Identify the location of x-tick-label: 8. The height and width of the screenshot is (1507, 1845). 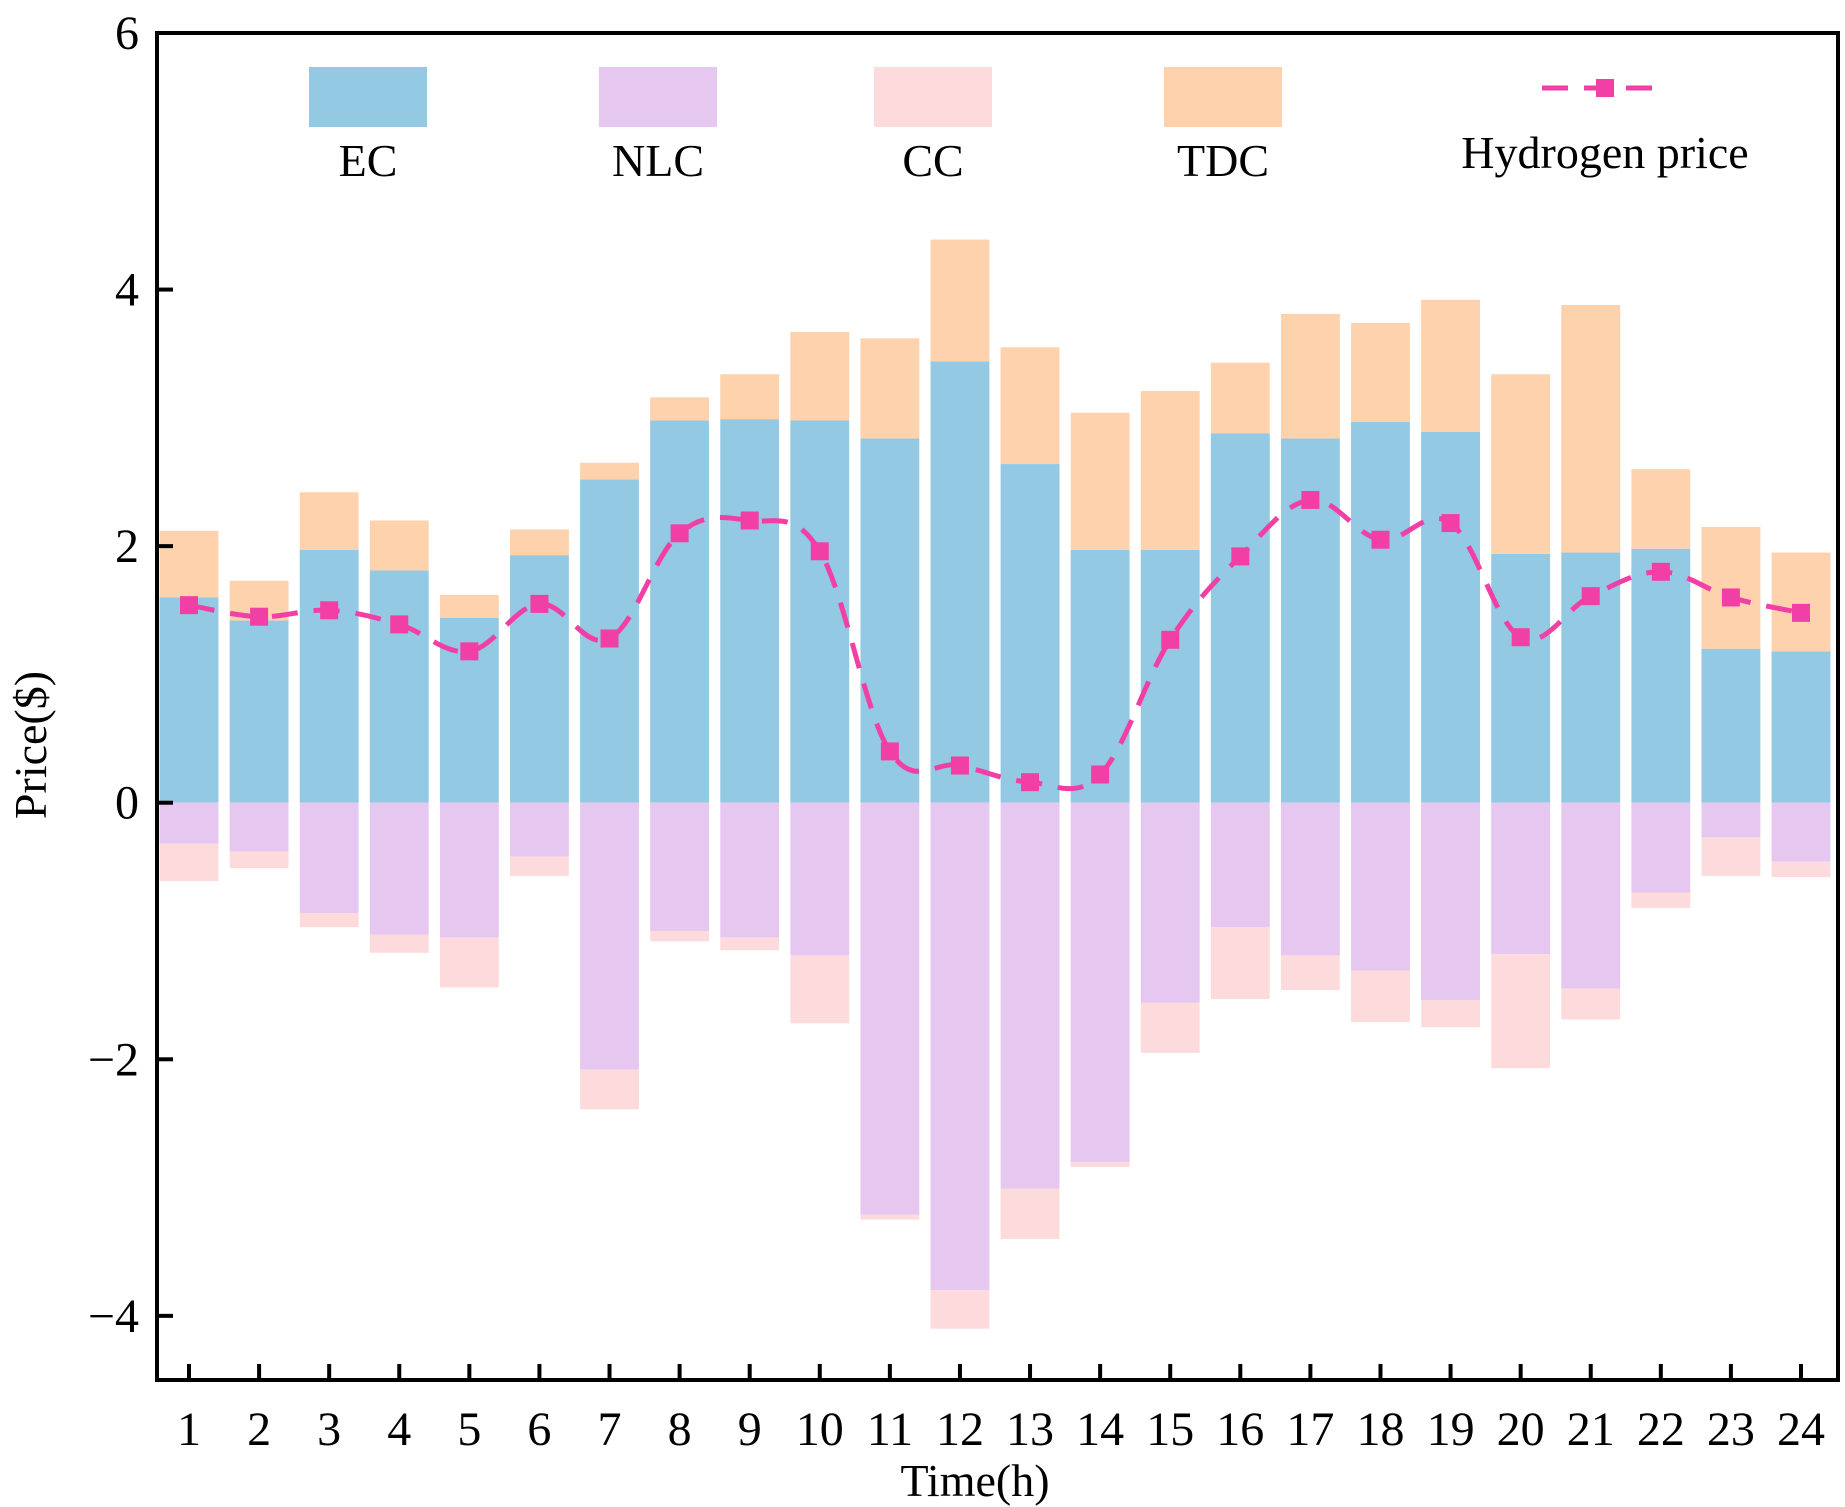
(680, 1429).